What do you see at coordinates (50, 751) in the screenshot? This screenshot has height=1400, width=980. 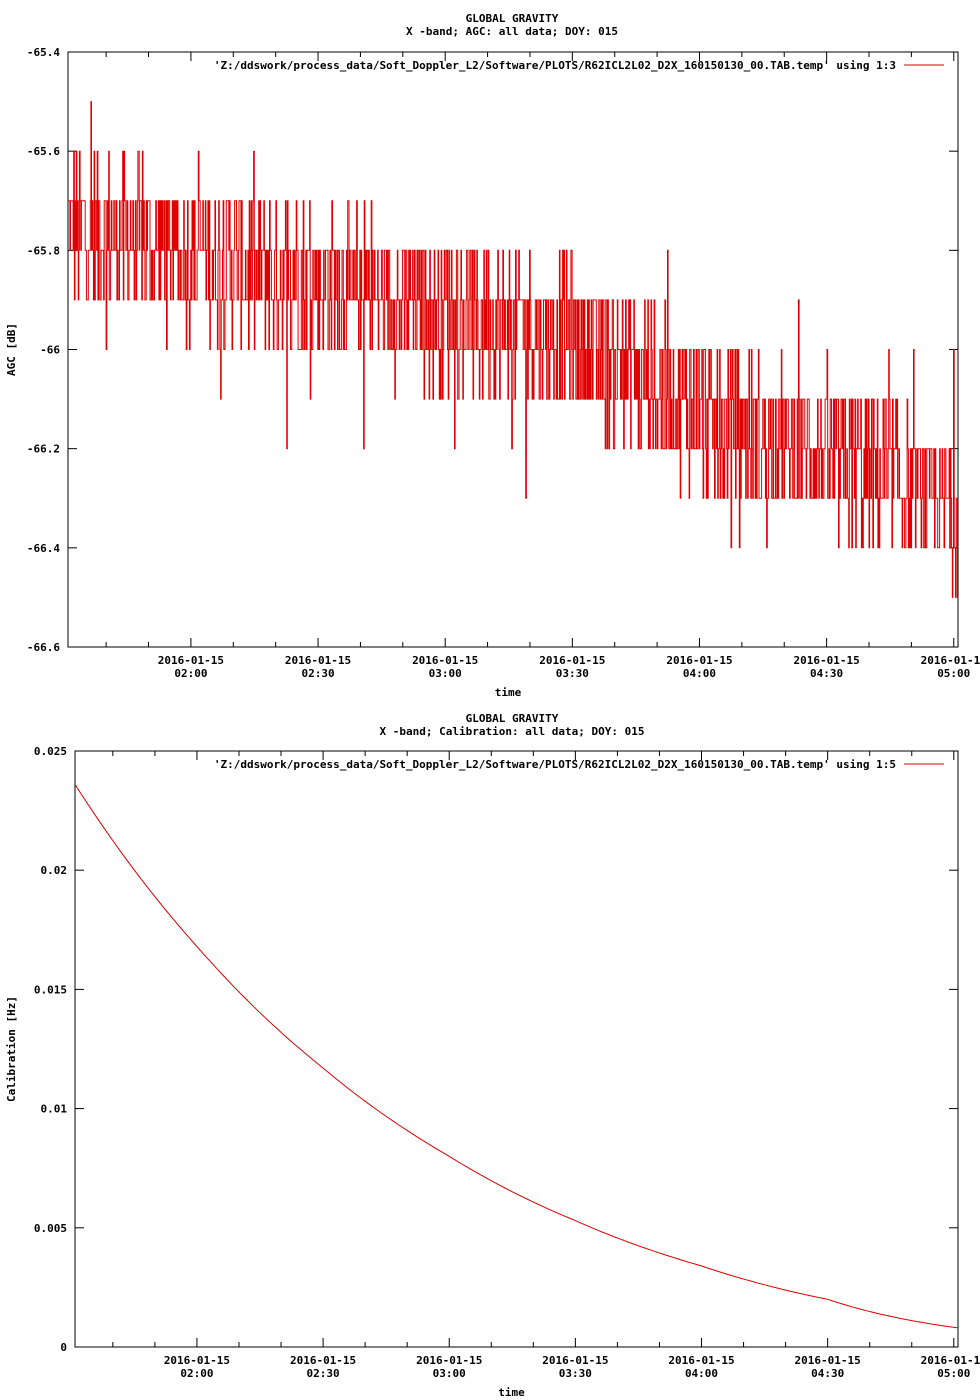 I see `y-tick-label: 0.025` at bounding box center [50, 751].